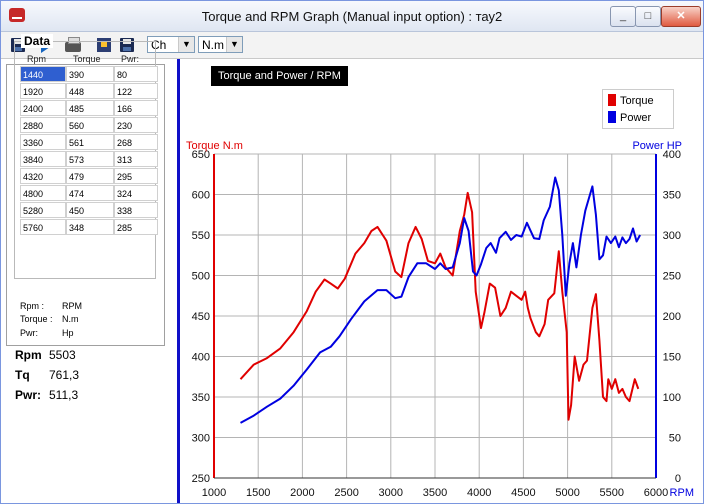  What do you see at coordinates (43, 142) in the screenshot?
I see `table-cell: 3360` at bounding box center [43, 142].